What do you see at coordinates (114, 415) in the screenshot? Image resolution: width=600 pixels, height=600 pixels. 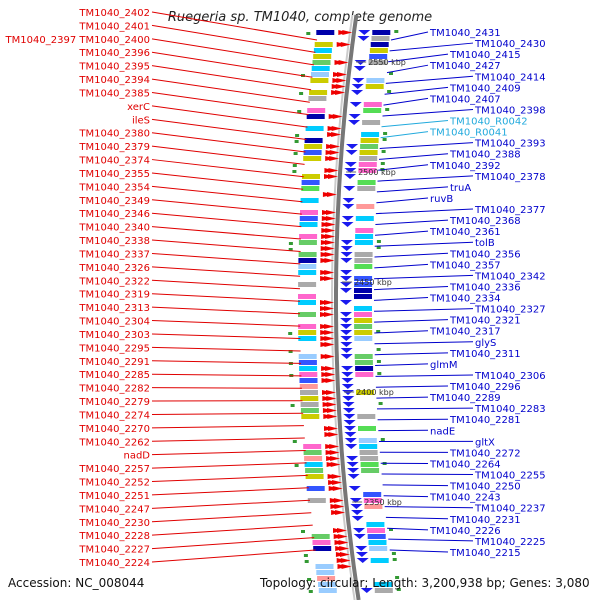 I see `left-gene-label: TM1040_2274` at bounding box center [114, 415].